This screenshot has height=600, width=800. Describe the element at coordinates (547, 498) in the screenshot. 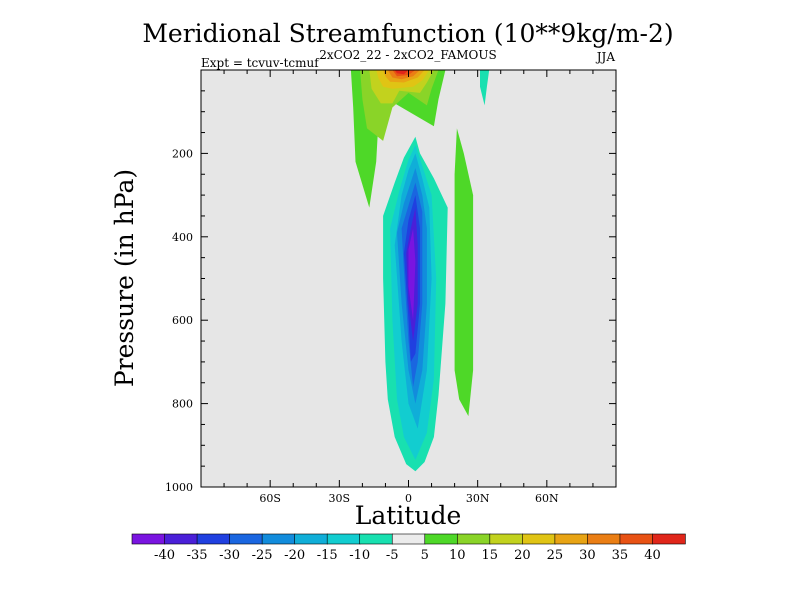

I see `x-tick-label: 60N` at that location.